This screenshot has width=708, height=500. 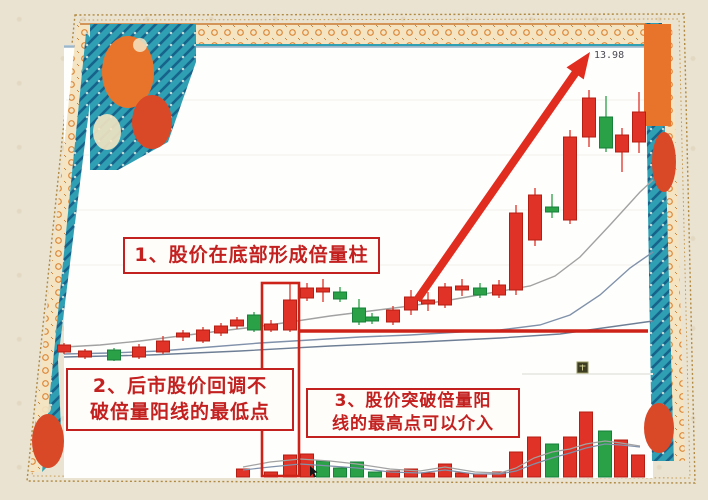 I want to click on annotation-step-1-text: 1、股价在底部形成倍量柱, so click(x=251, y=254).